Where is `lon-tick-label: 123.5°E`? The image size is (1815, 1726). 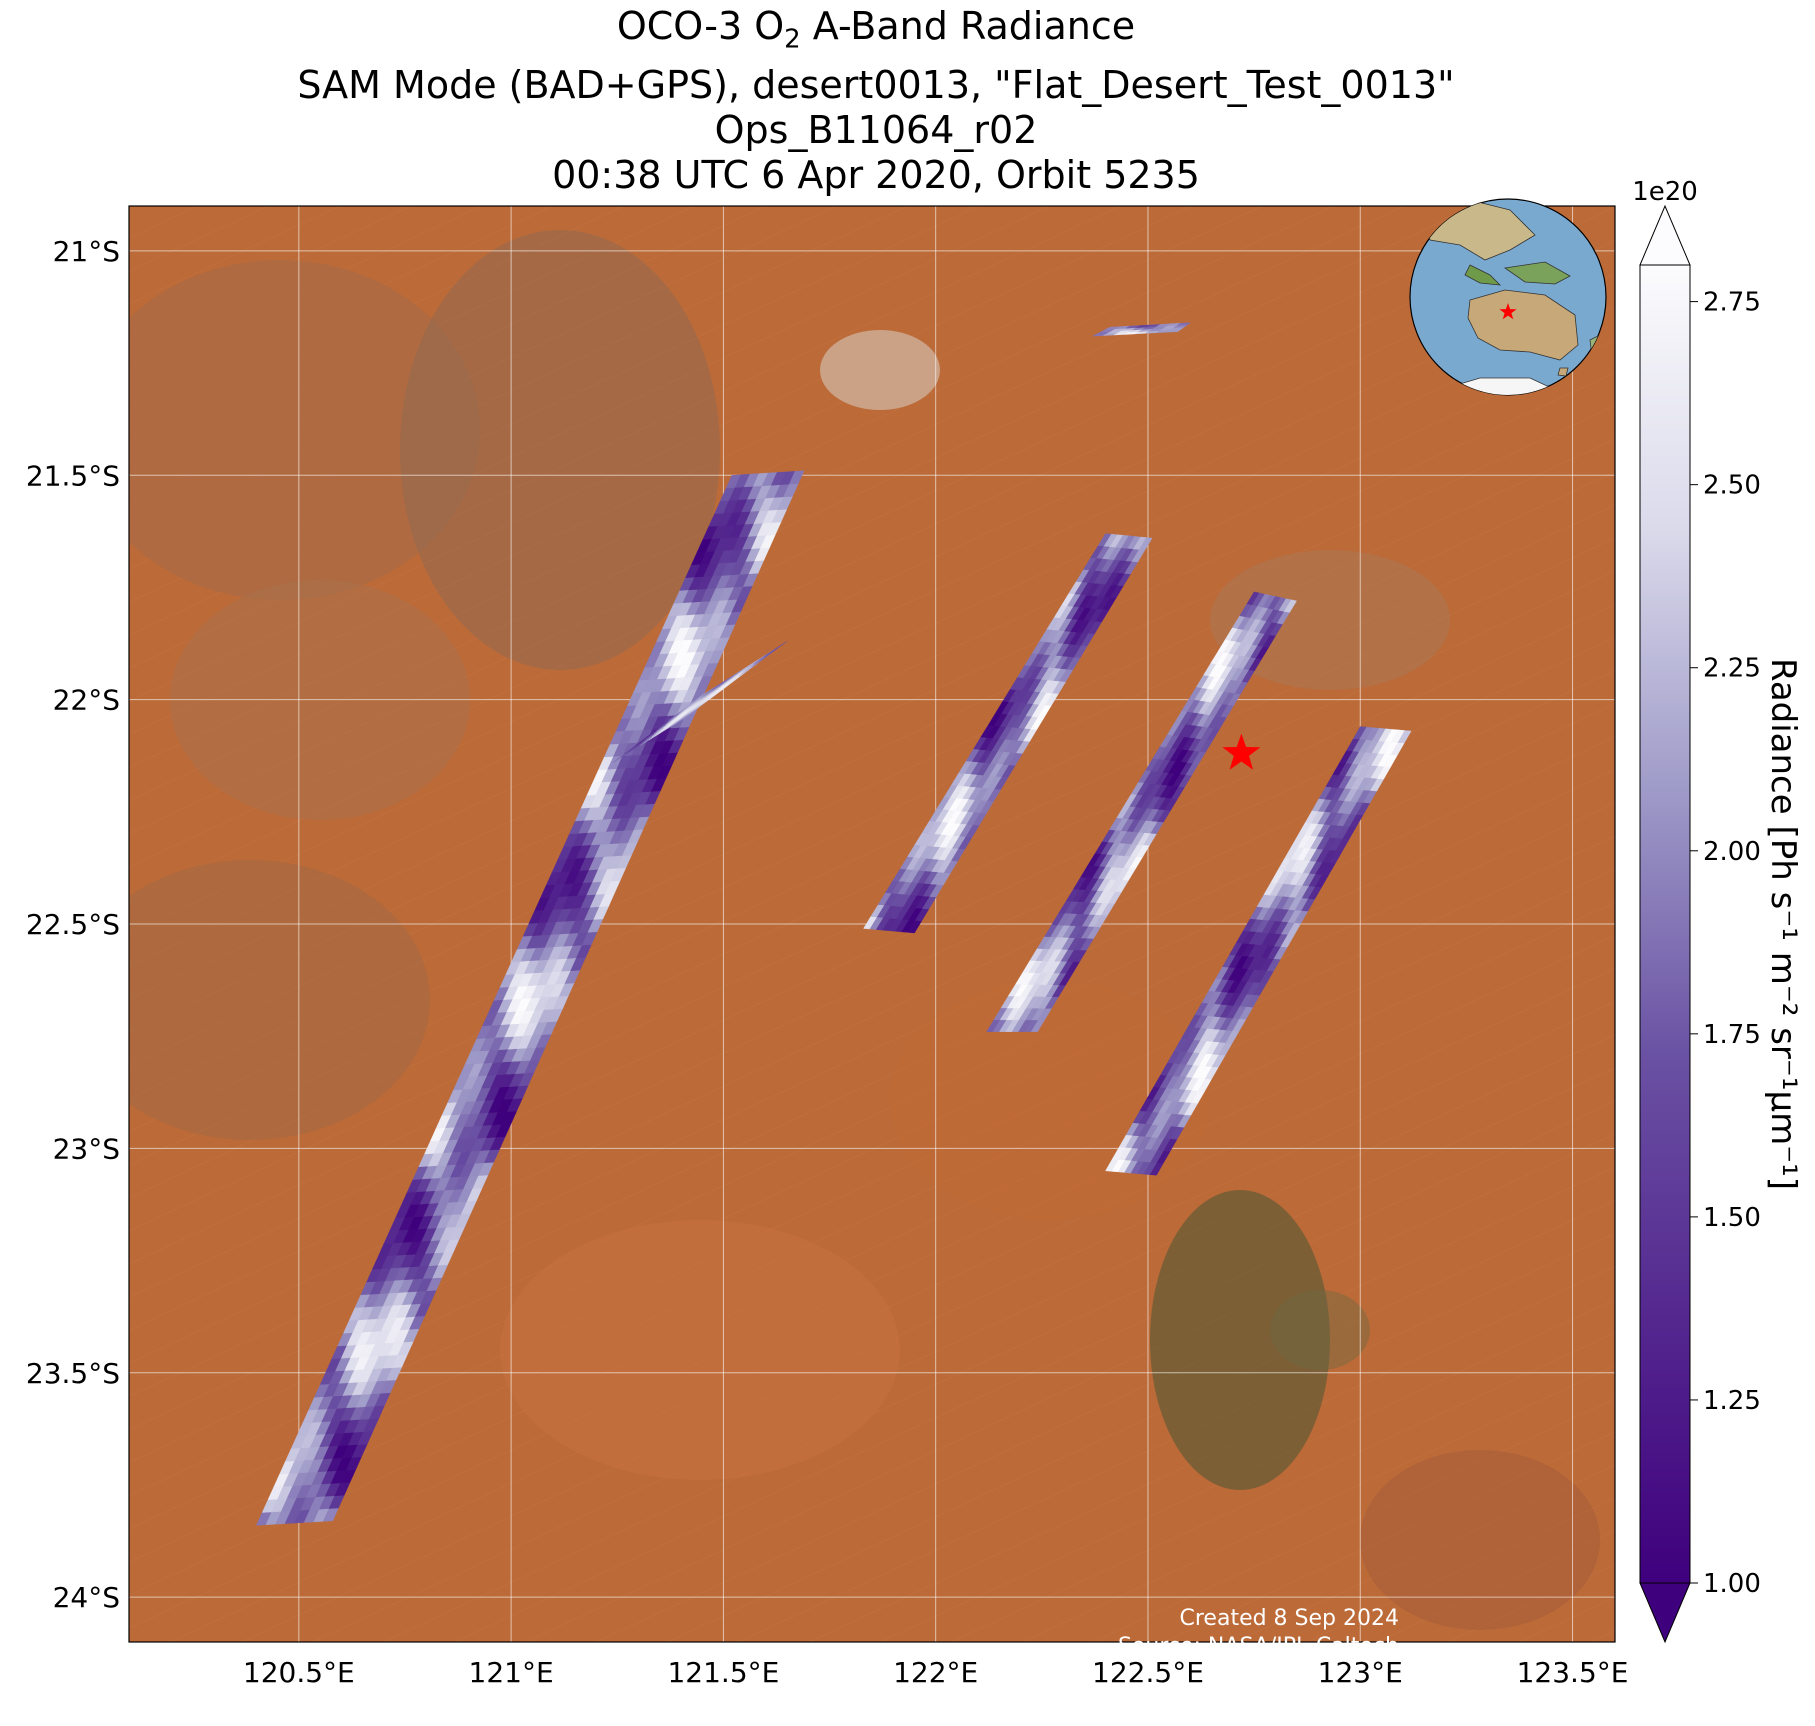 lon-tick-label: 123.5°E is located at coordinates (1573, 1672).